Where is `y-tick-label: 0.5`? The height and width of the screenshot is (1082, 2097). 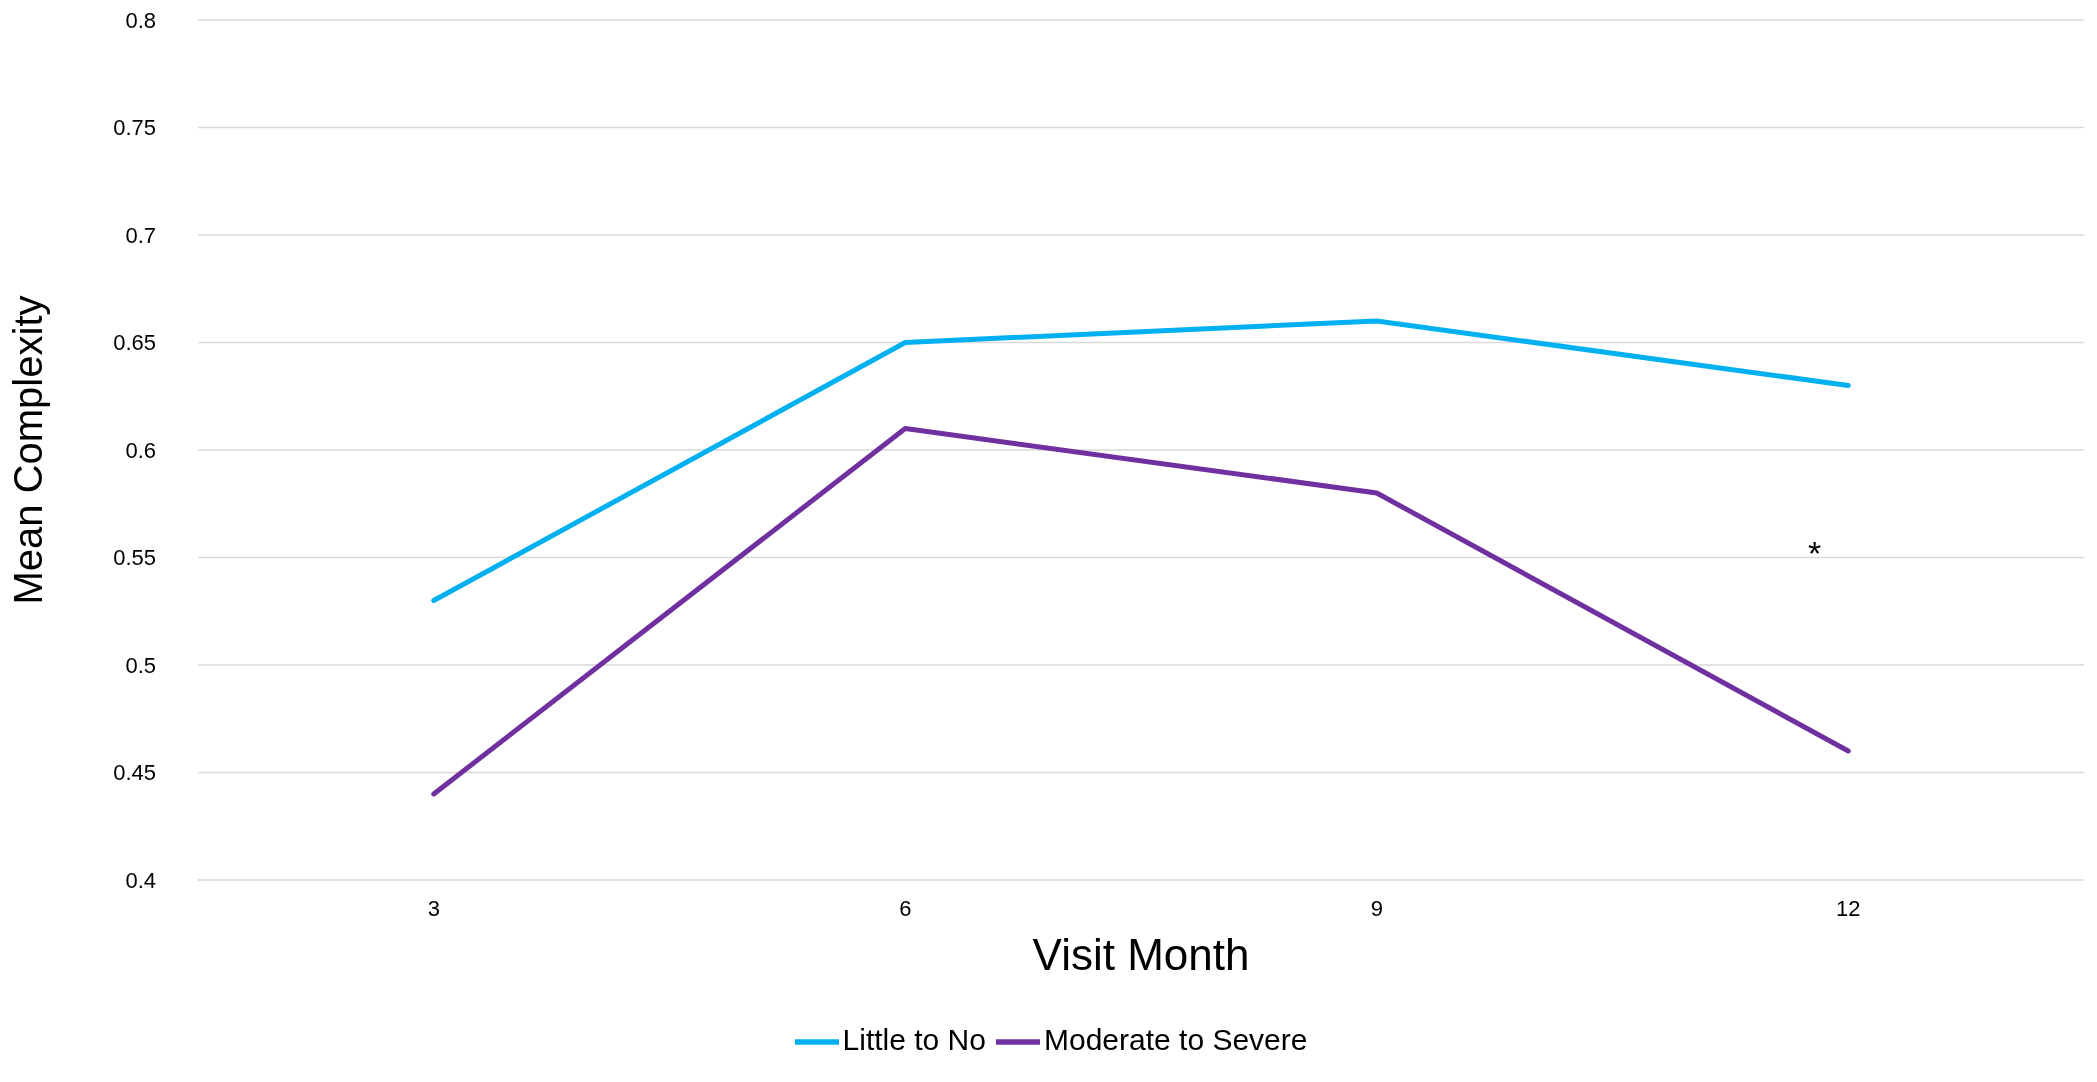
y-tick-label: 0.5 is located at coordinates (140, 665).